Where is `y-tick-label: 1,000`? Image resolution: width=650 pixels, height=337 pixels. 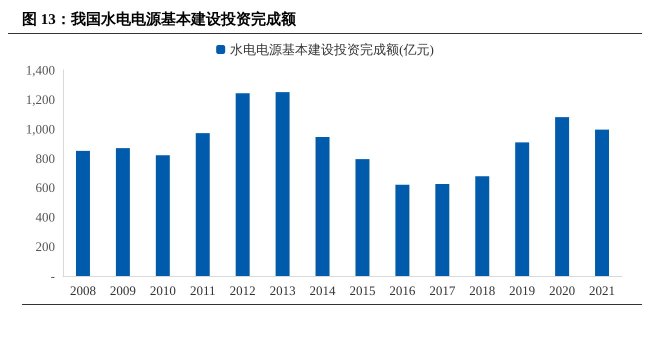
y-tick-label: 1,000 is located at coordinates (40, 128).